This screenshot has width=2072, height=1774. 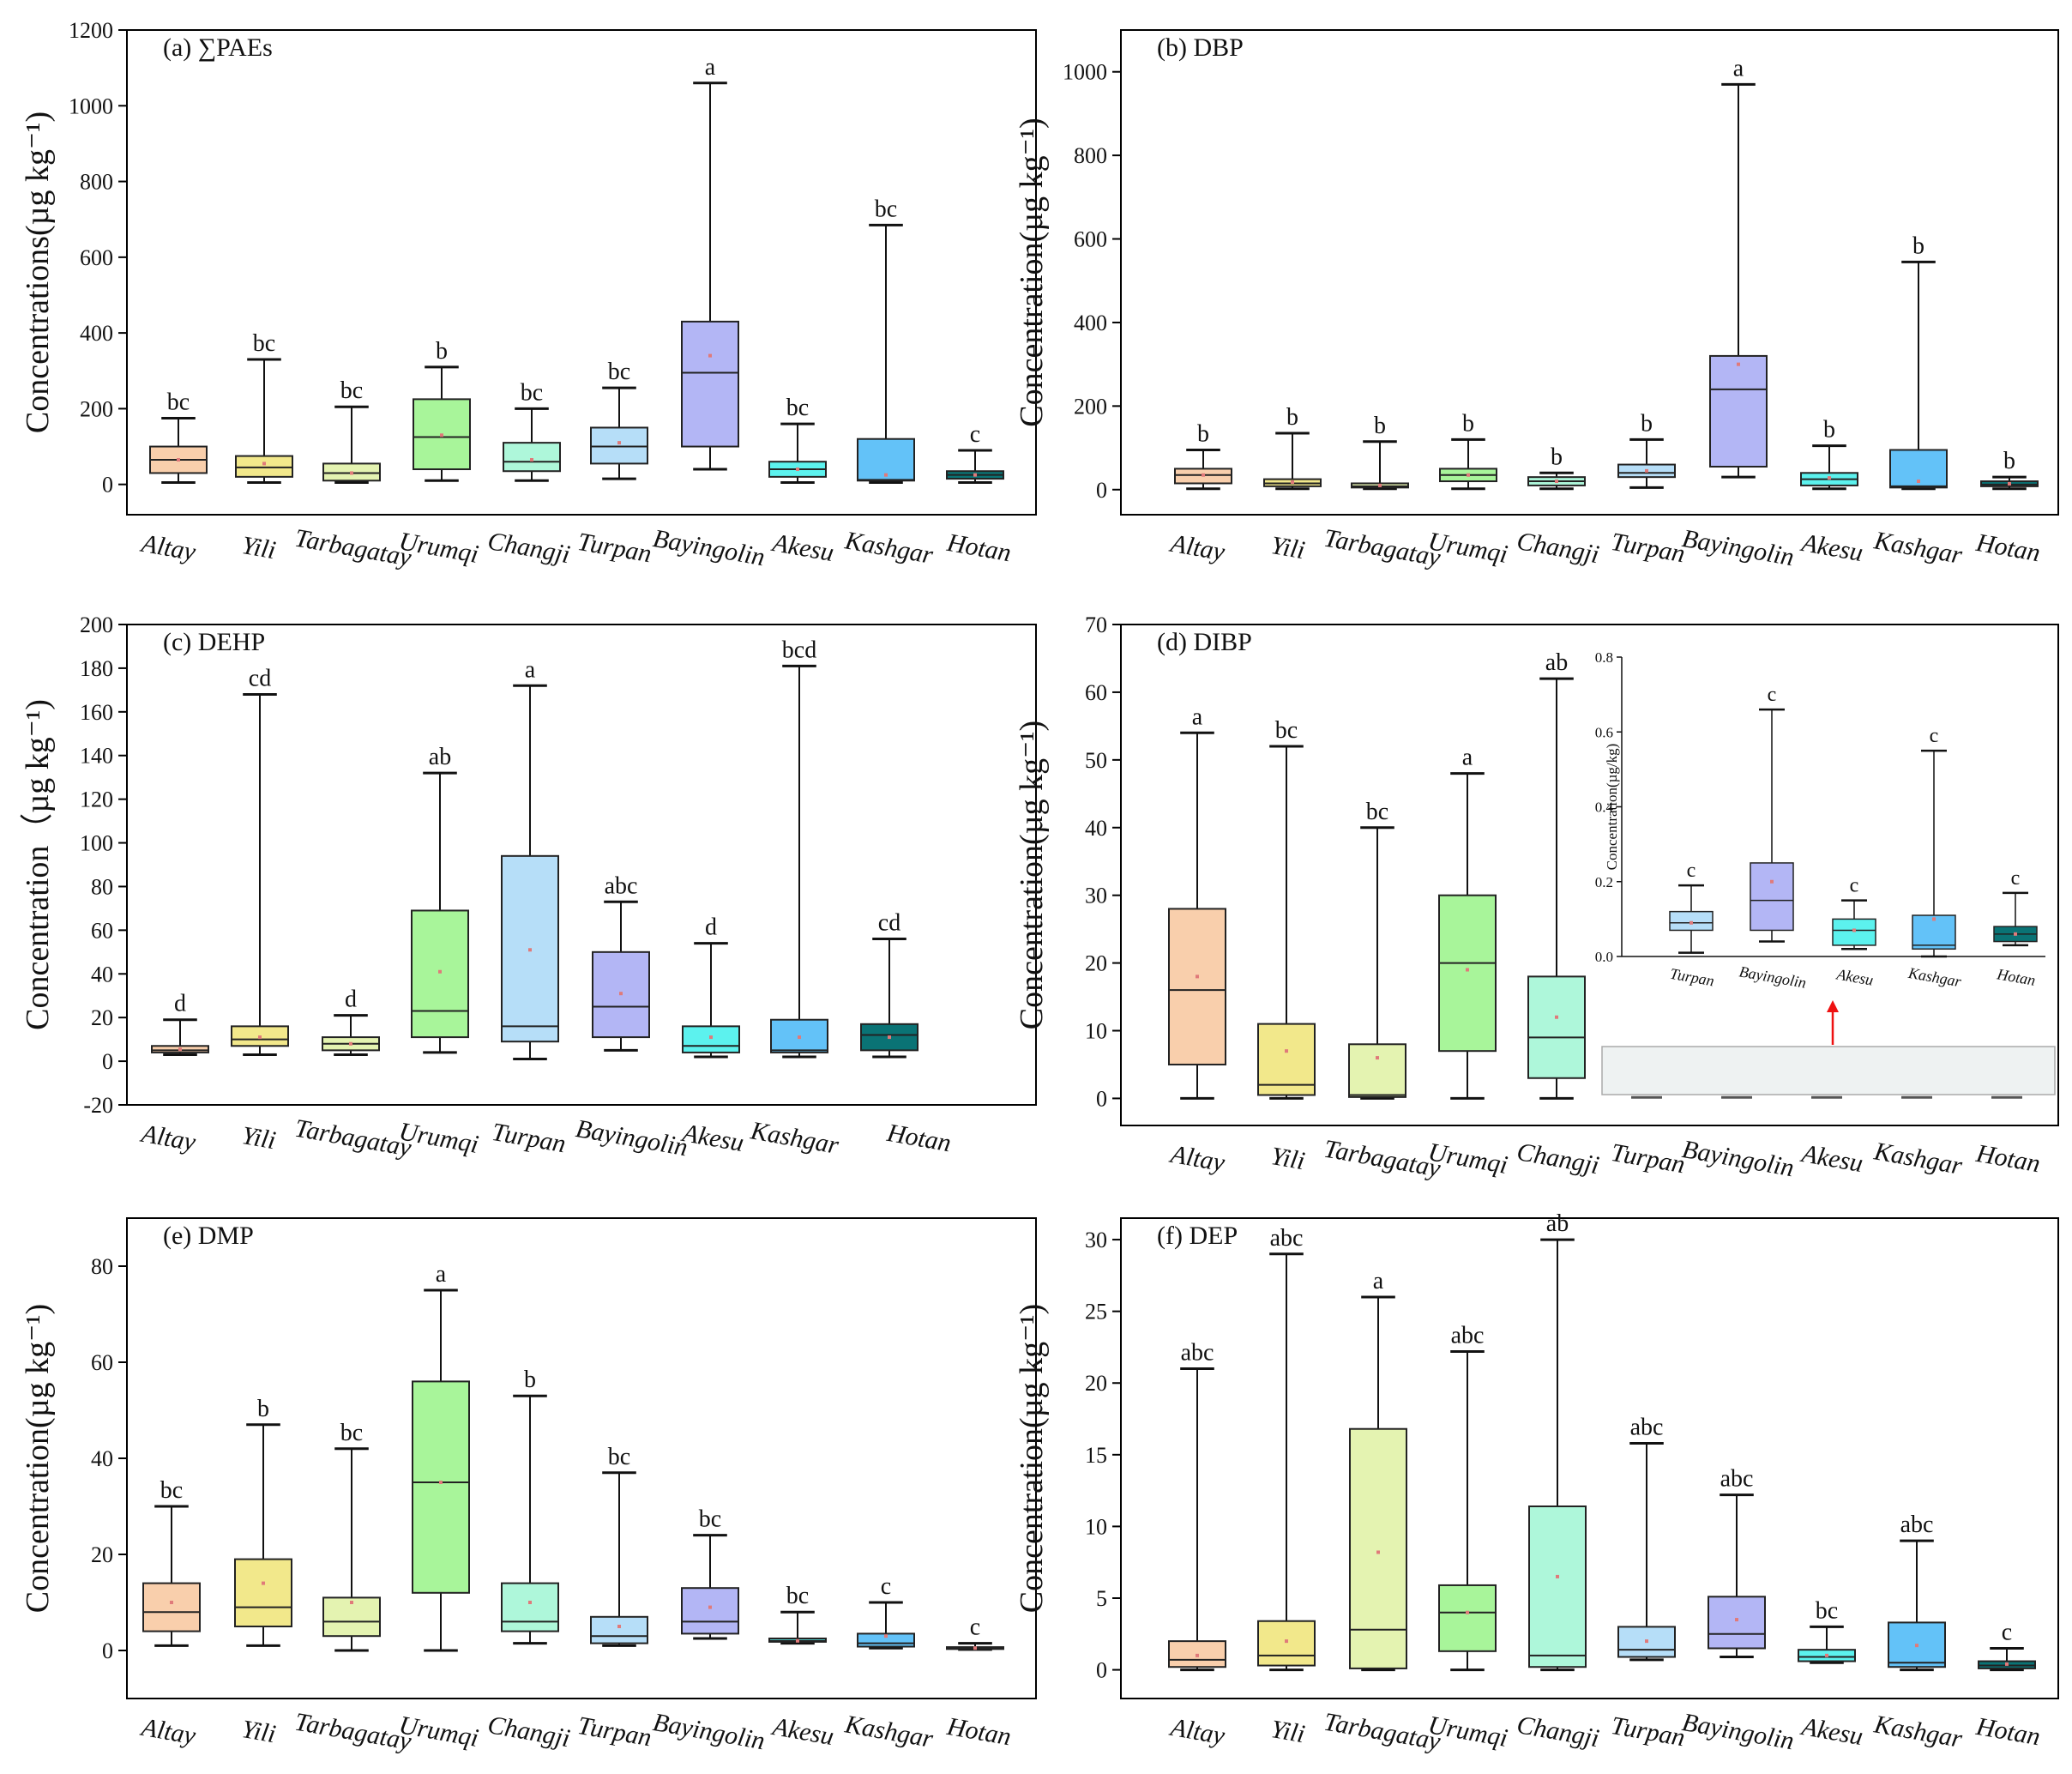 What do you see at coordinates (1096, 1240) in the screenshot?
I see `y-tick-label: 30` at bounding box center [1096, 1240].